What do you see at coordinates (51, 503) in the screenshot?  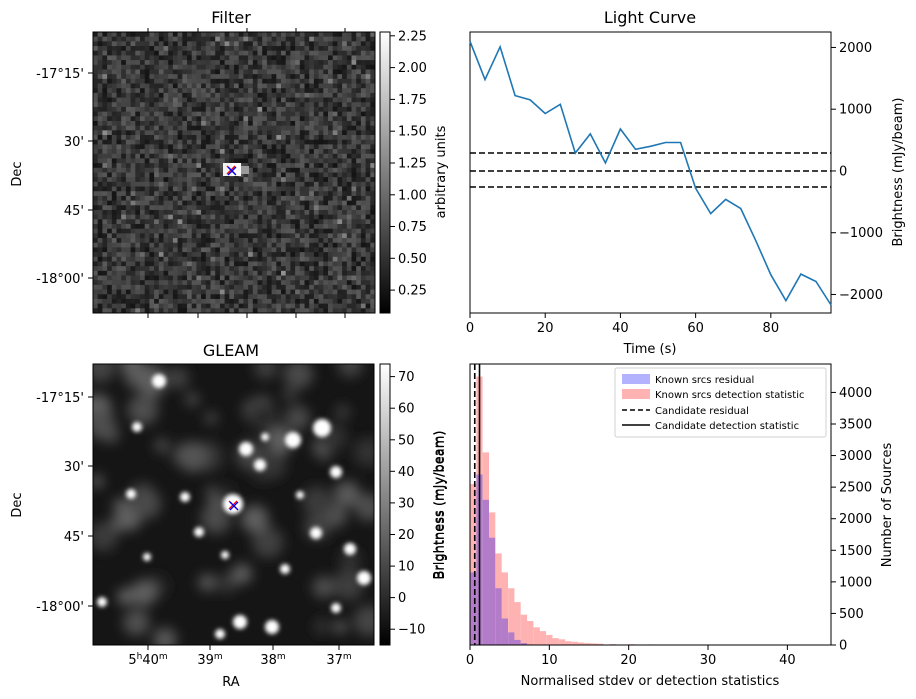 I see `gleam-dec-axis: -17°15' 30' 45' -18°00' Dec` at bounding box center [51, 503].